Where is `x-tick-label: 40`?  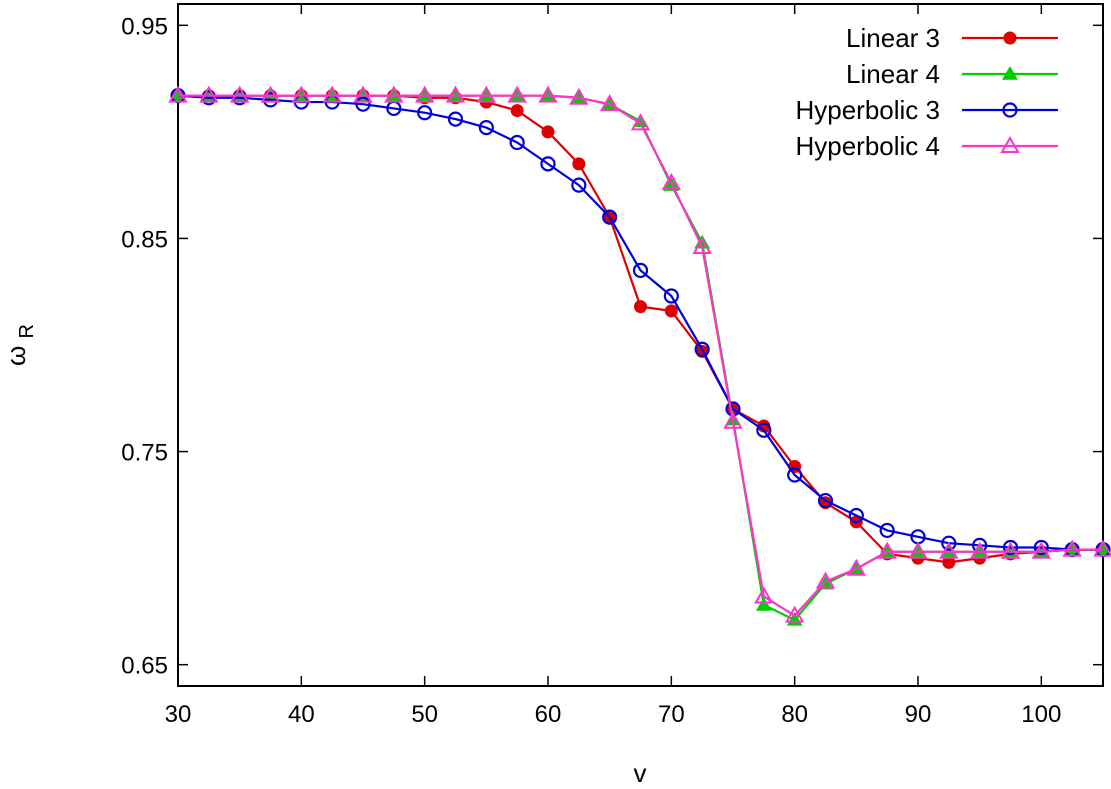
x-tick-label: 40 is located at coordinates (301, 714).